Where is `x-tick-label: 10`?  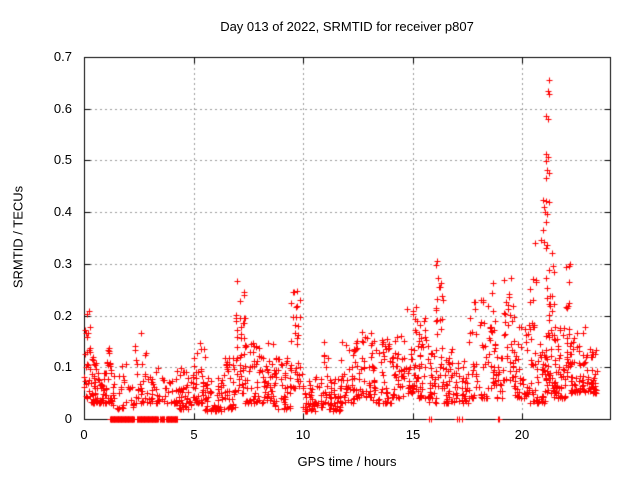 x-tick-label: 10 is located at coordinates (303, 434).